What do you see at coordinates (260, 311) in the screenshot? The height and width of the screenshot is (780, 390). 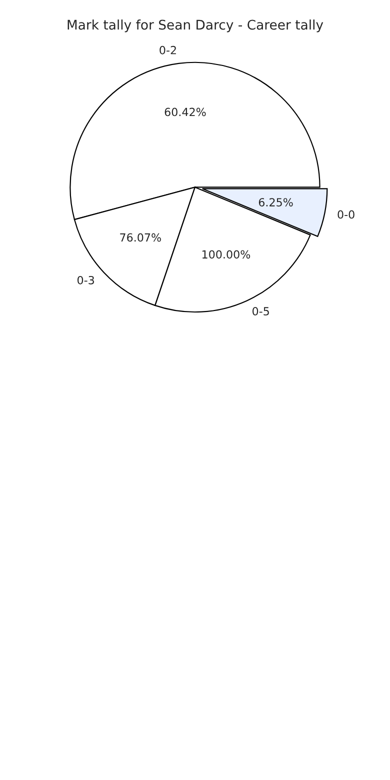 I see `slice-label: 0-5` at bounding box center [260, 311].